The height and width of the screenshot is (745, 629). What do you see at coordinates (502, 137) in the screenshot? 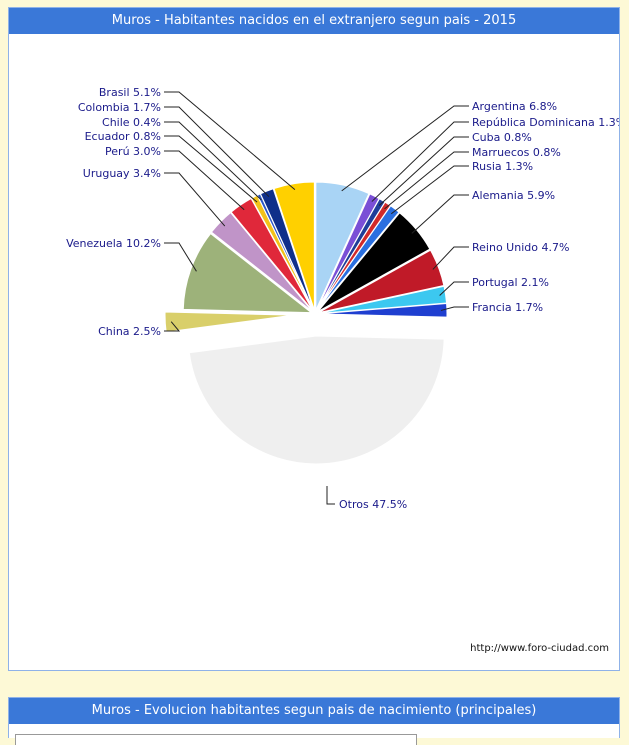
I see `slice-label: Cuba 0.8%` at bounding box center [502, 137].